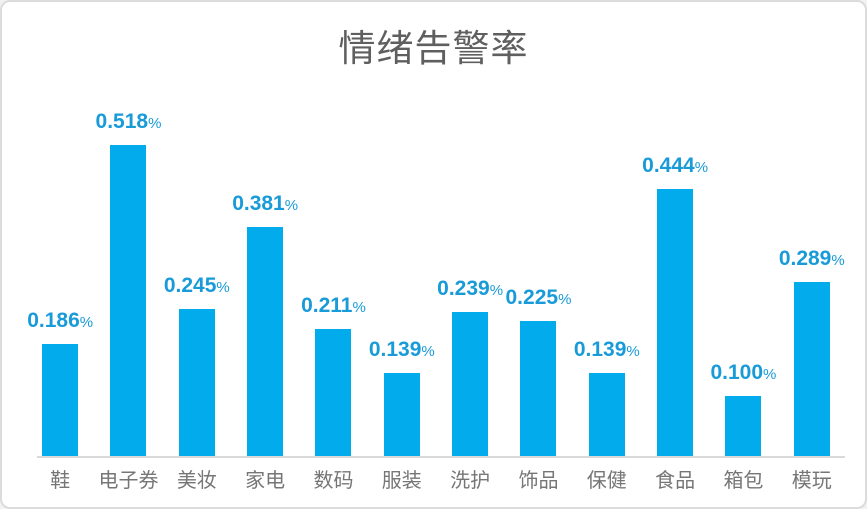 The width and height of the screenshot is (867, 509). Describe the element at coordinates (811, 481) in the screenshot. I see `category-label: 模玩` at that location.